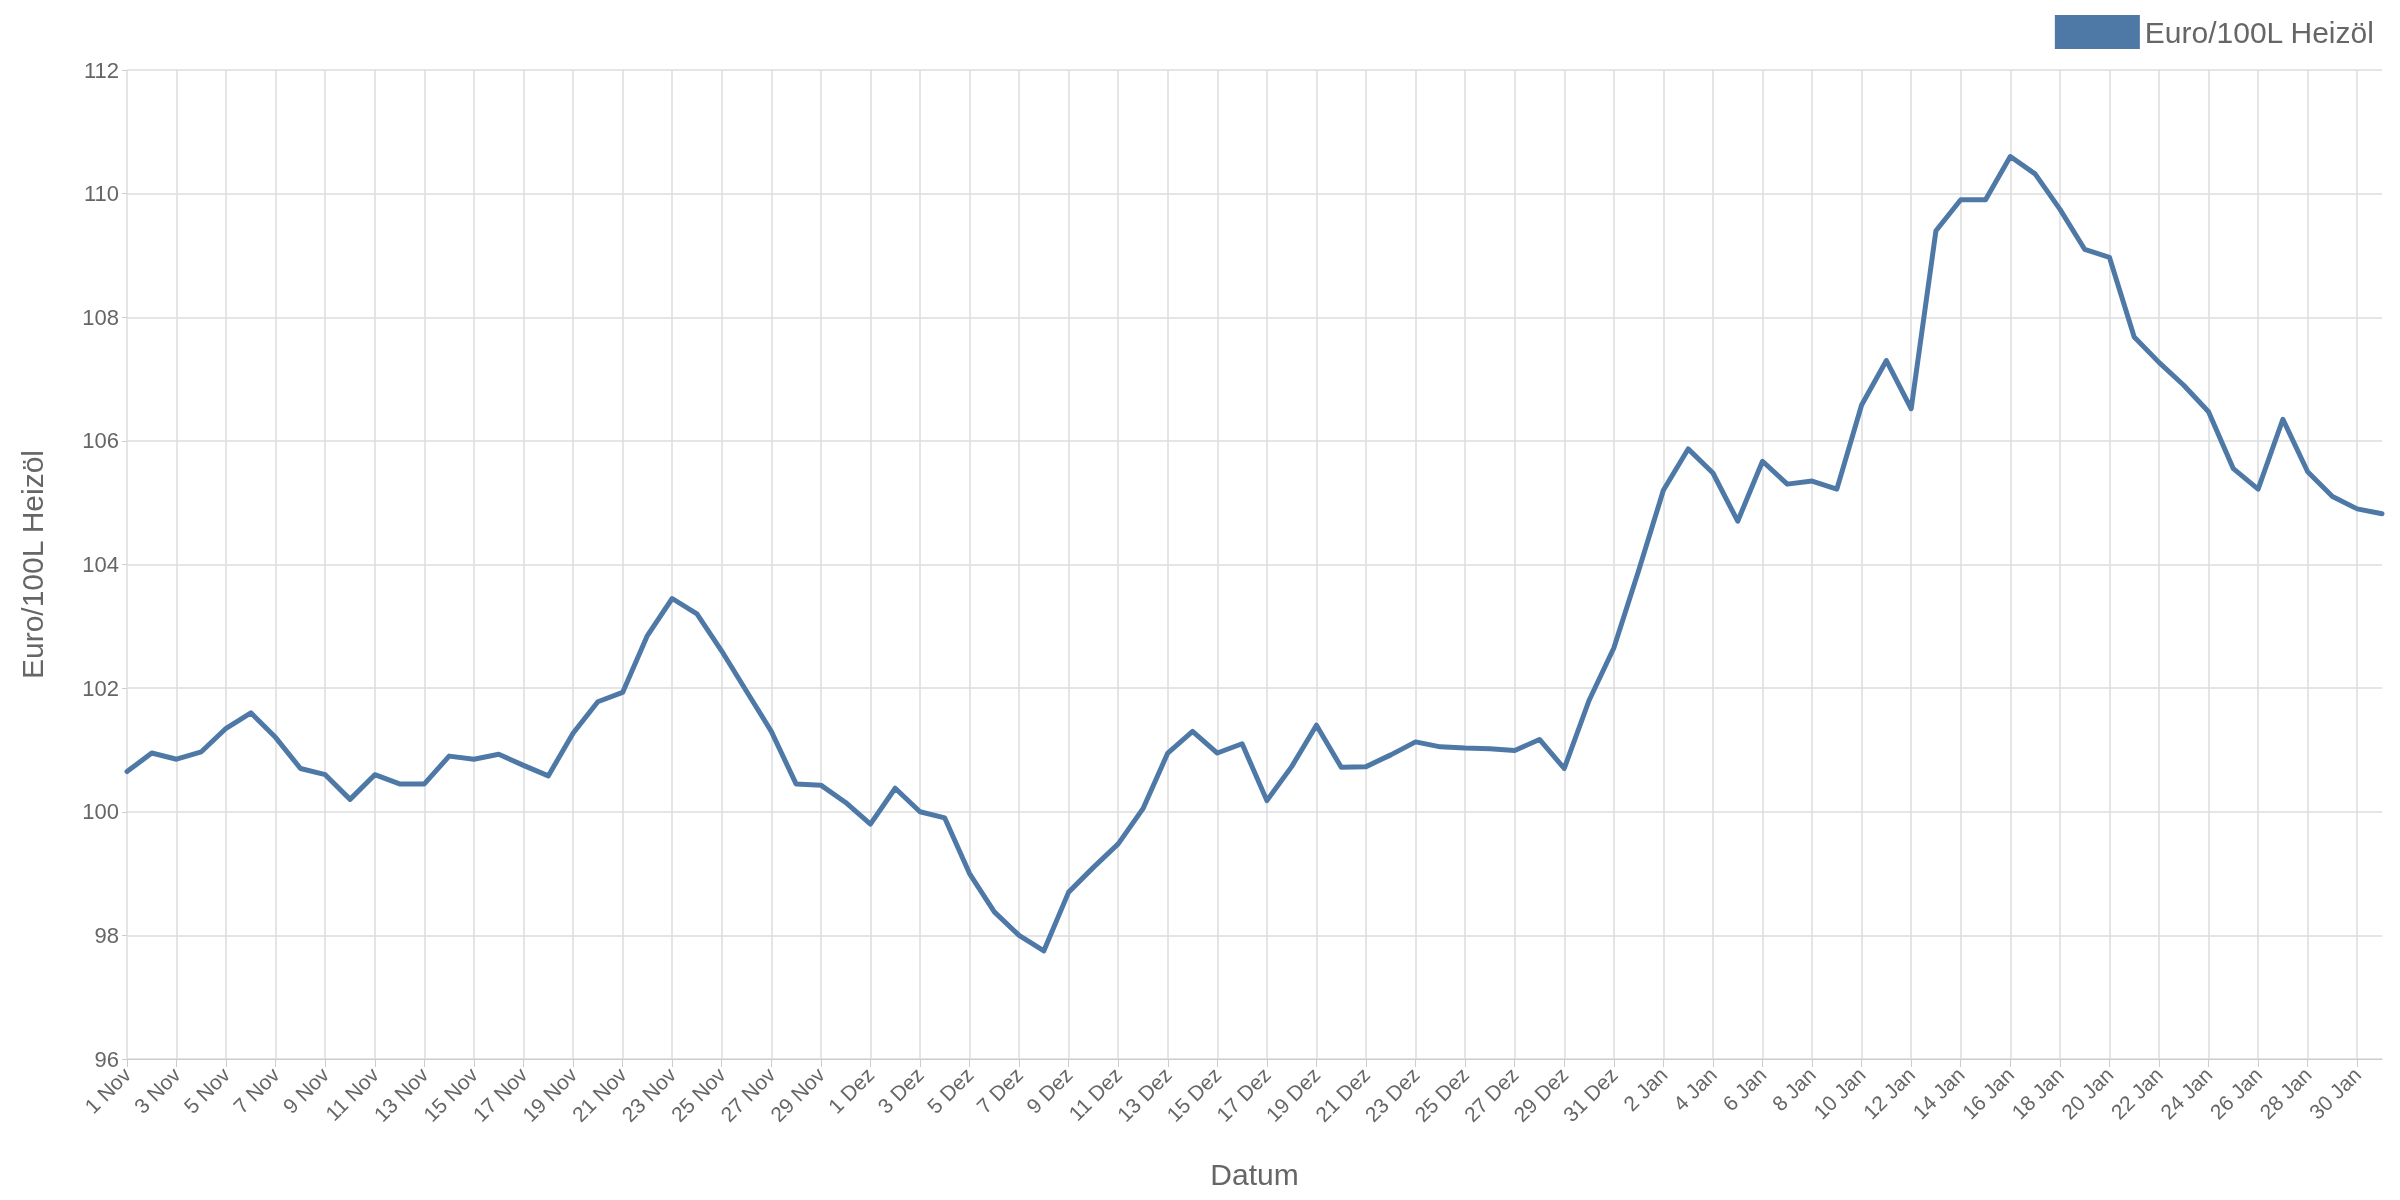 The image size is (2400, 1200). What do you see at coordinates (1254, 1174) in the screenshot?
I see `x-axis-title: Datum` at bounding box center [1254, 1174].